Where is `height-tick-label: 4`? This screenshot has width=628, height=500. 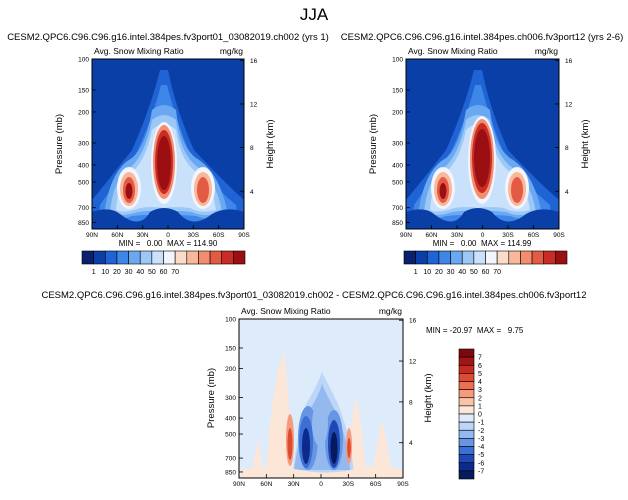
height-tick-label: 4 is located at coordinates (567, 192).